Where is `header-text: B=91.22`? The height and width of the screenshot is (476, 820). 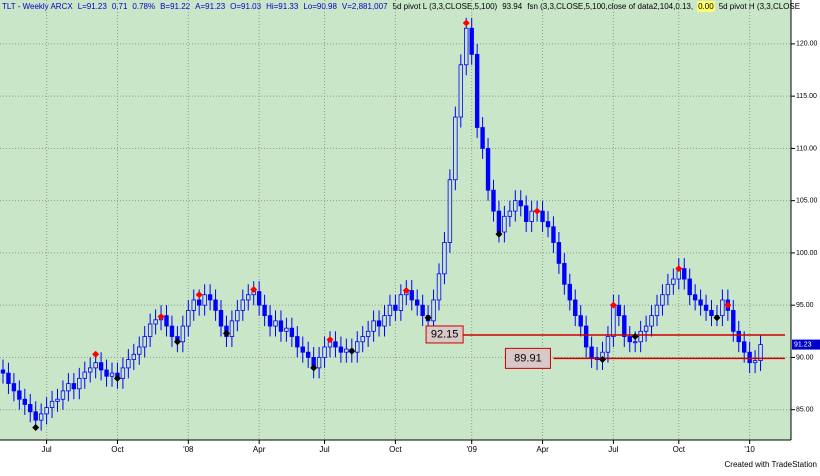 header-text: B=91.22 is located at coordinates (175, 6).